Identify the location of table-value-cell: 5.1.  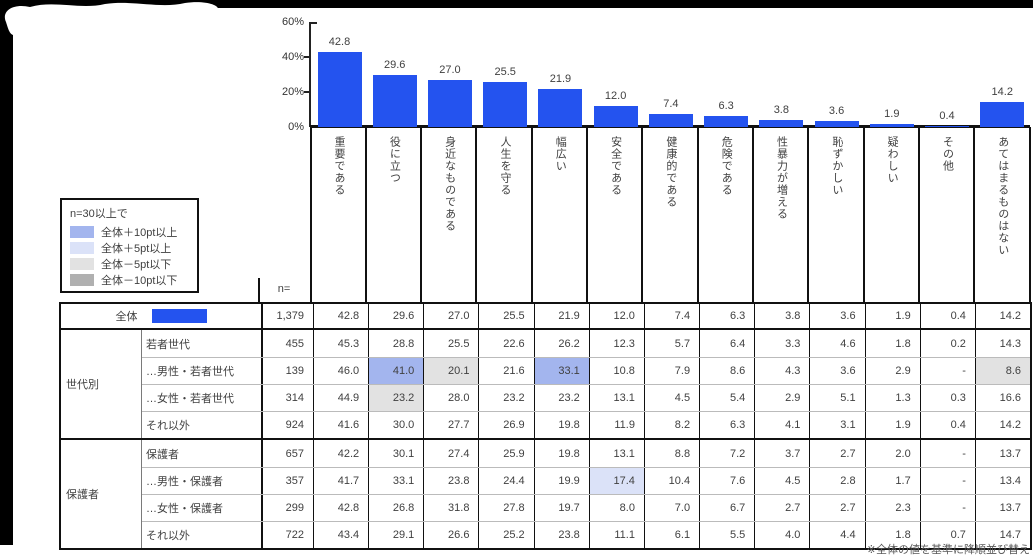
(836, 398).